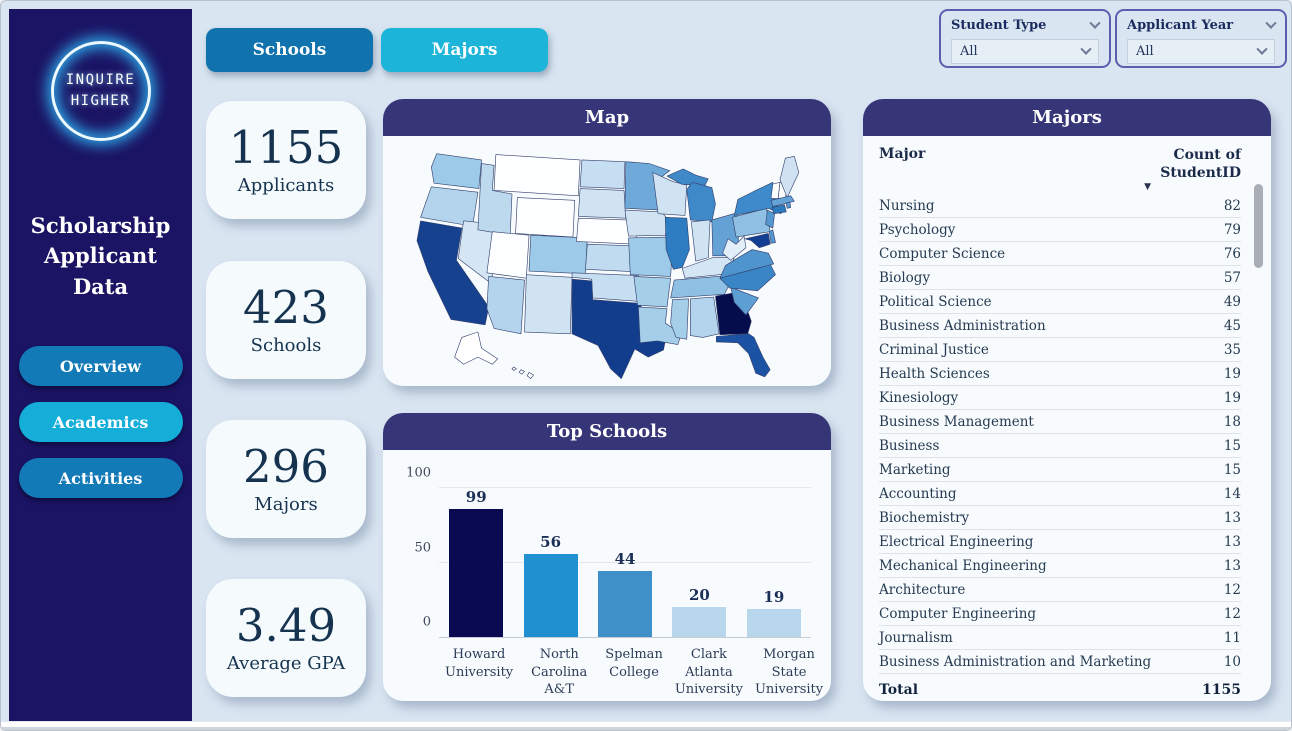 This screenshot has height=731, width=1292. I want to click on bar-clark-atlanta-university, so click(699, 622).